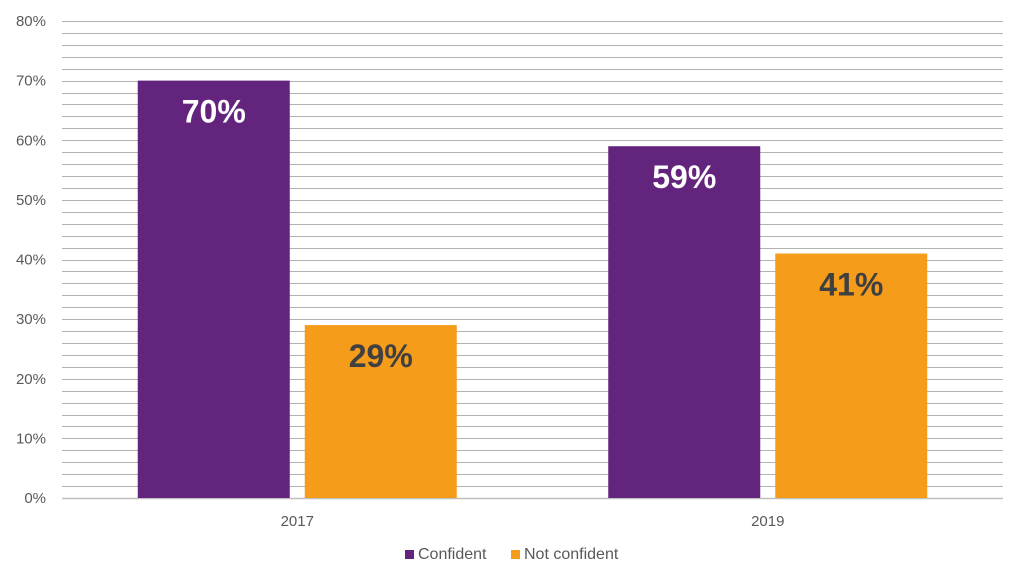 Image resolution: width=1024 pixels, height=584 pixels. What do you see at coordinates (452, 554) in the screenshot?
I see `legend-label: Confident` at bounding box center [452, 554].